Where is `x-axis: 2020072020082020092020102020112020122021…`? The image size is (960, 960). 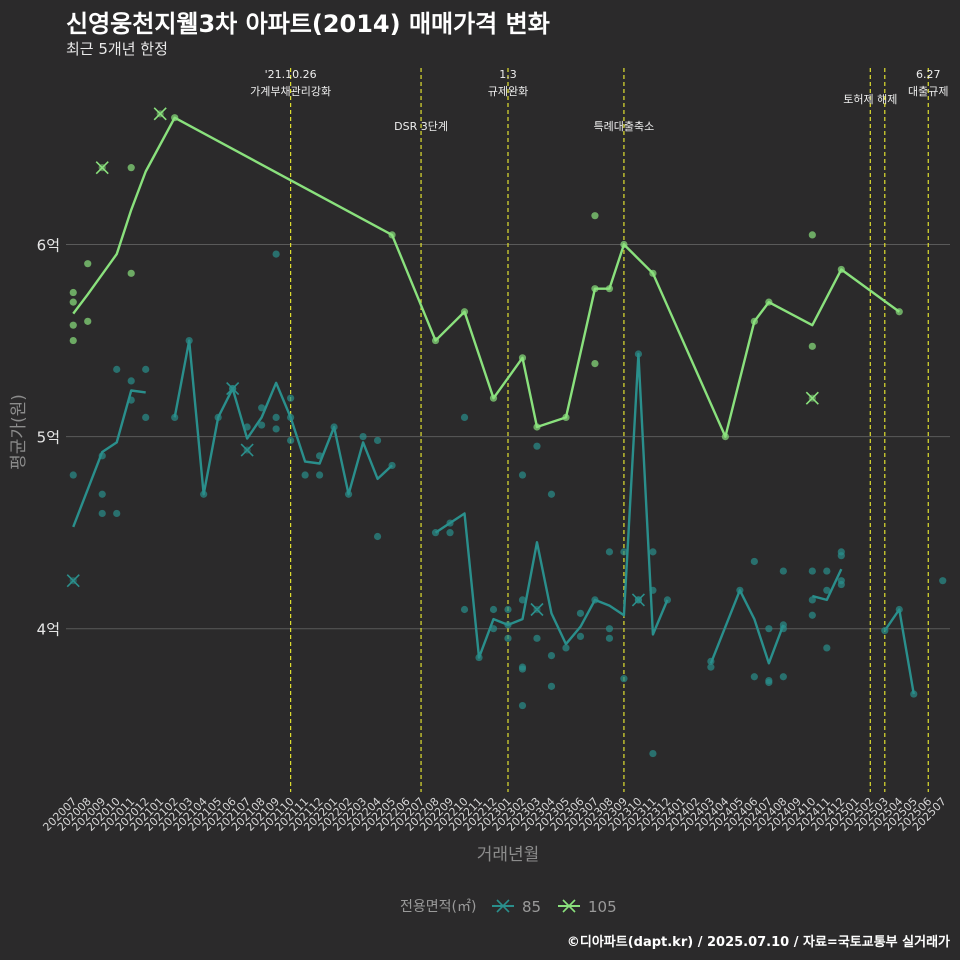 x-axis: 2020072020082020092020102020112020122021… is located at coordinates (494, 814).